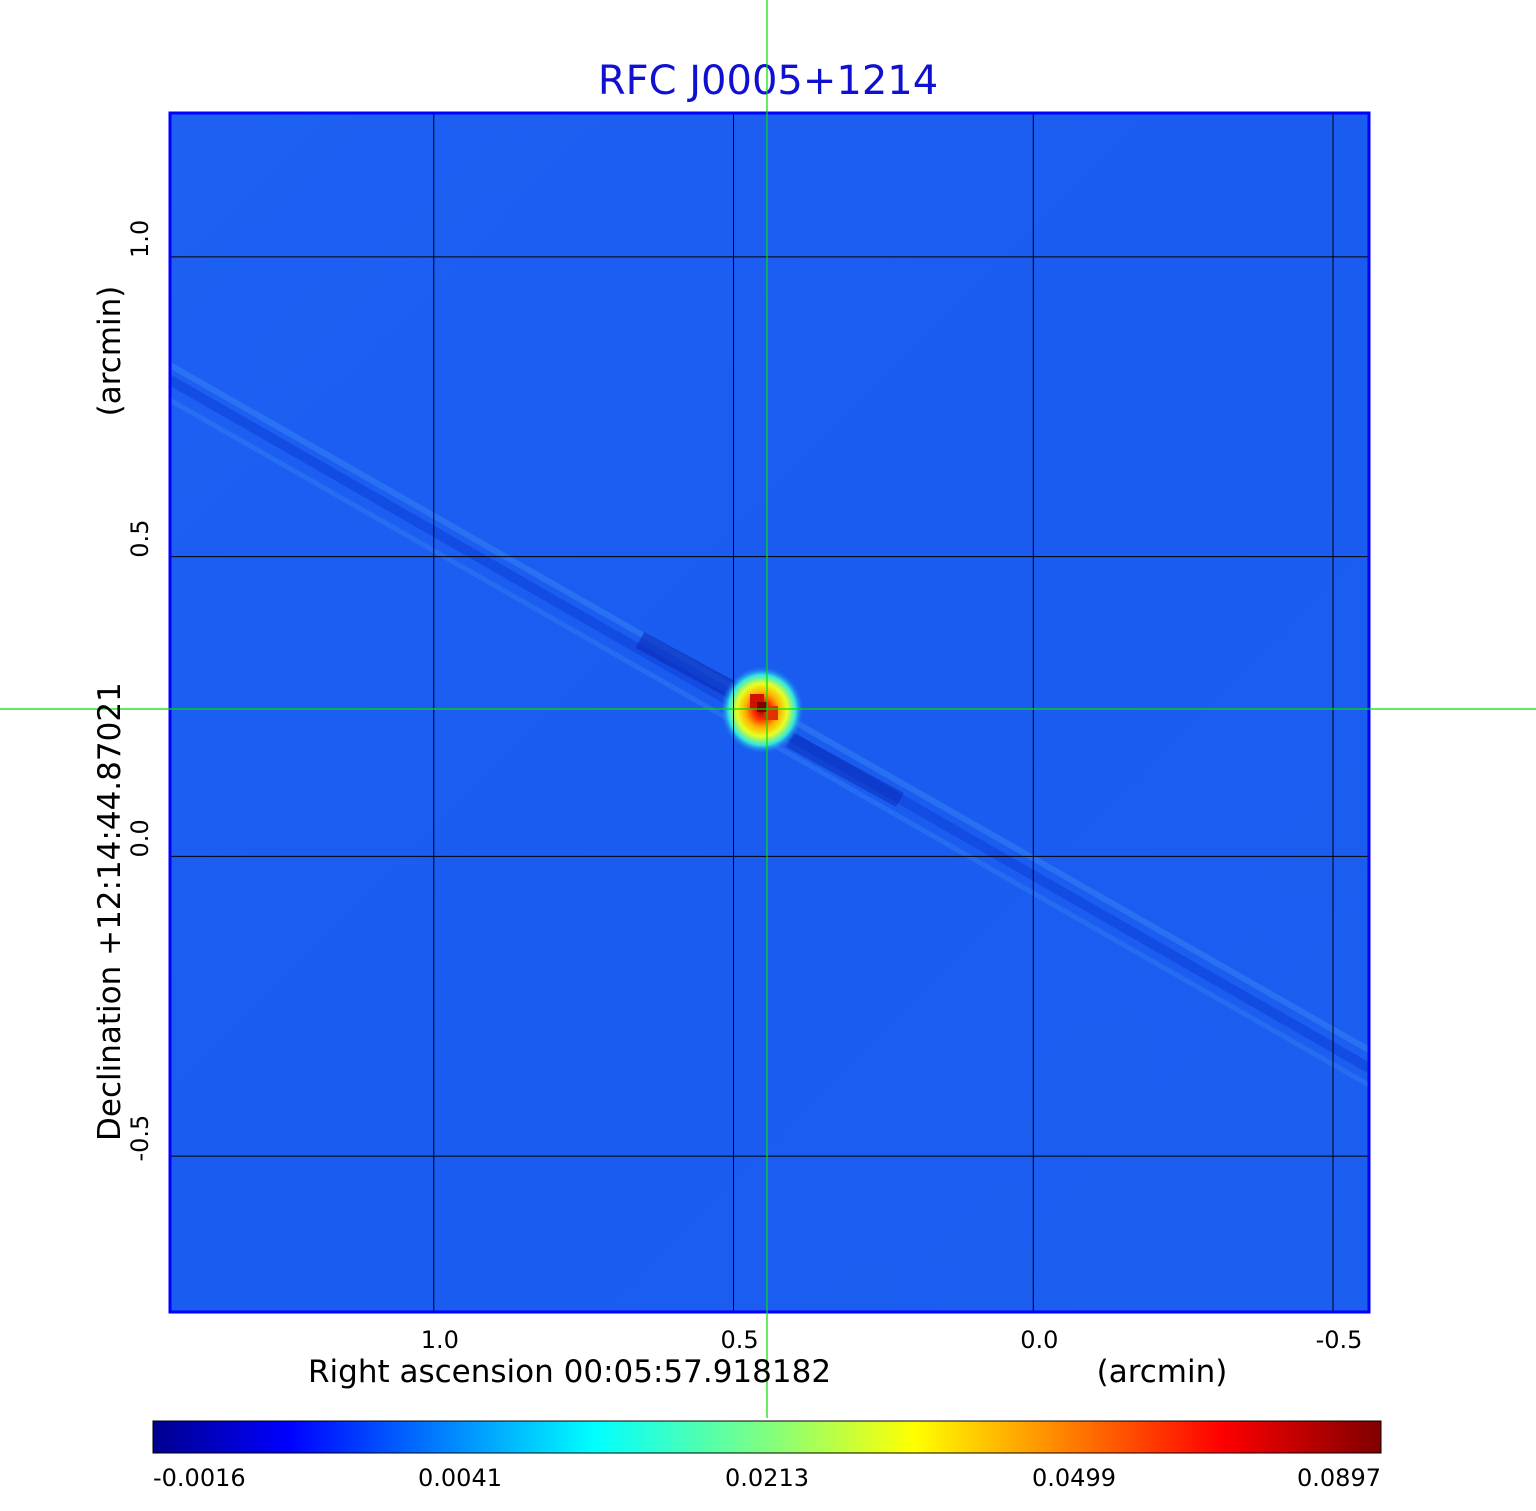  What do you see at coordinates (140, 539) in the screenshot?
I see `y-tick-label: 0.5` at bounding box center [140, 539].